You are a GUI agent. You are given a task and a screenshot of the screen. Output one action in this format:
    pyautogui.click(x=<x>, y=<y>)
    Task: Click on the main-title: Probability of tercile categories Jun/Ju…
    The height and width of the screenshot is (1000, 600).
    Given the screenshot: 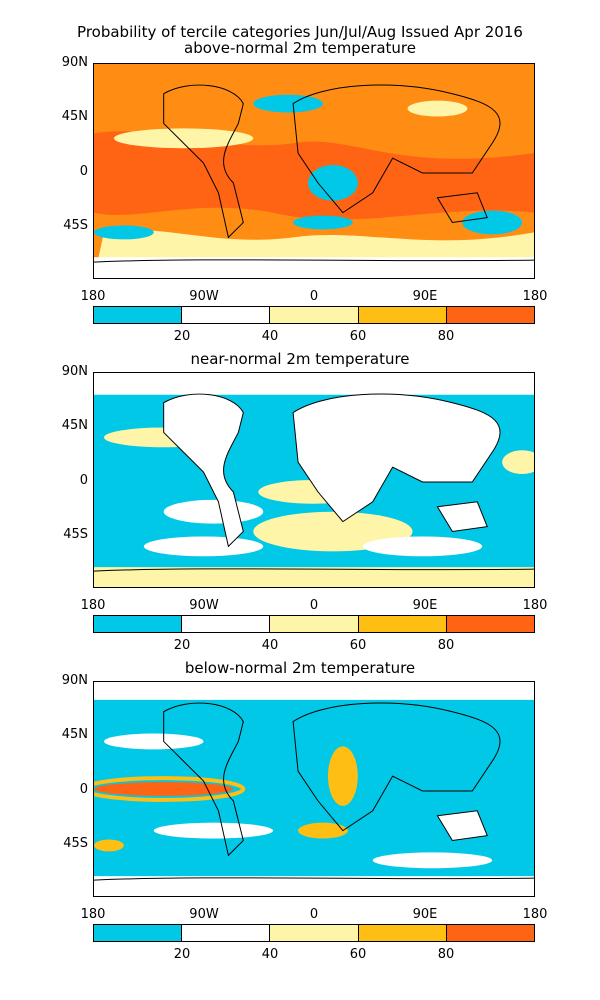 What is the action you would take?
    pyautogui.click(x=300, y=32)
    